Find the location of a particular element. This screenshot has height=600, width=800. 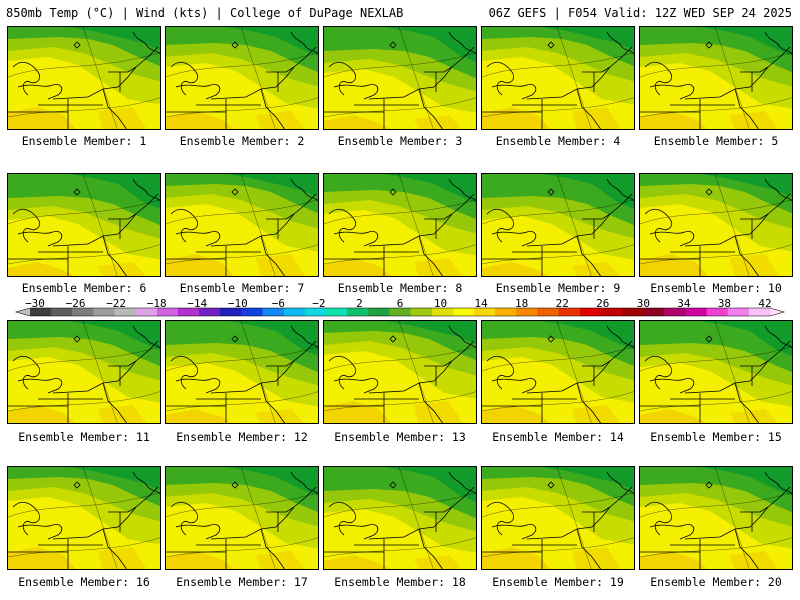

colorbar-label: −6 is located at coordinates (278, 303).